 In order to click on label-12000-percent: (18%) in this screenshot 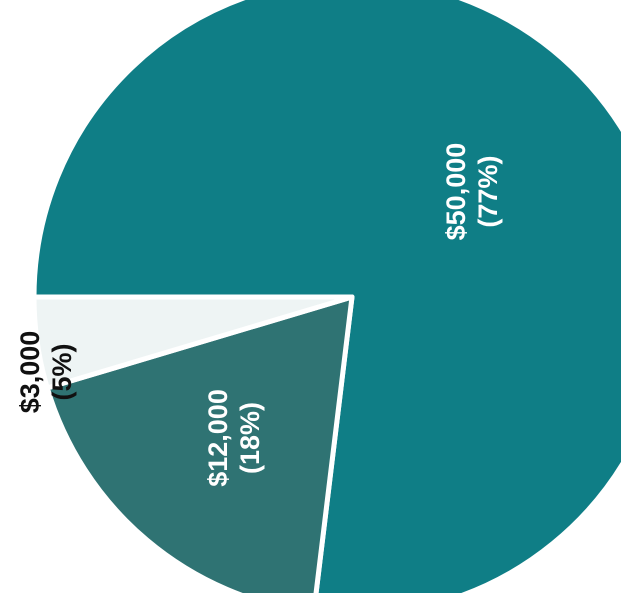, I will do `click(250, 438)`.